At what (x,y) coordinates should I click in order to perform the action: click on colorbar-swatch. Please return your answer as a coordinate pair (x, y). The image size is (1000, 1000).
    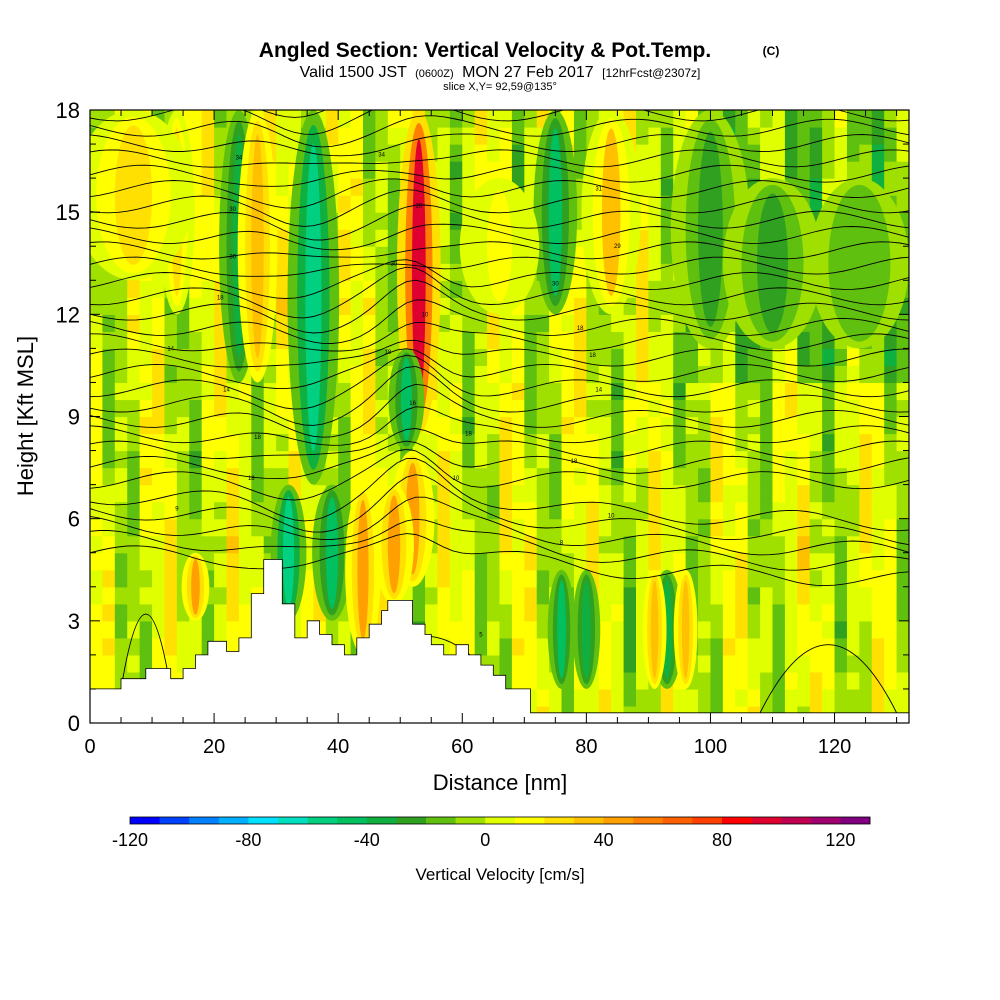
    Looking at the image, I should click on (441, 820).